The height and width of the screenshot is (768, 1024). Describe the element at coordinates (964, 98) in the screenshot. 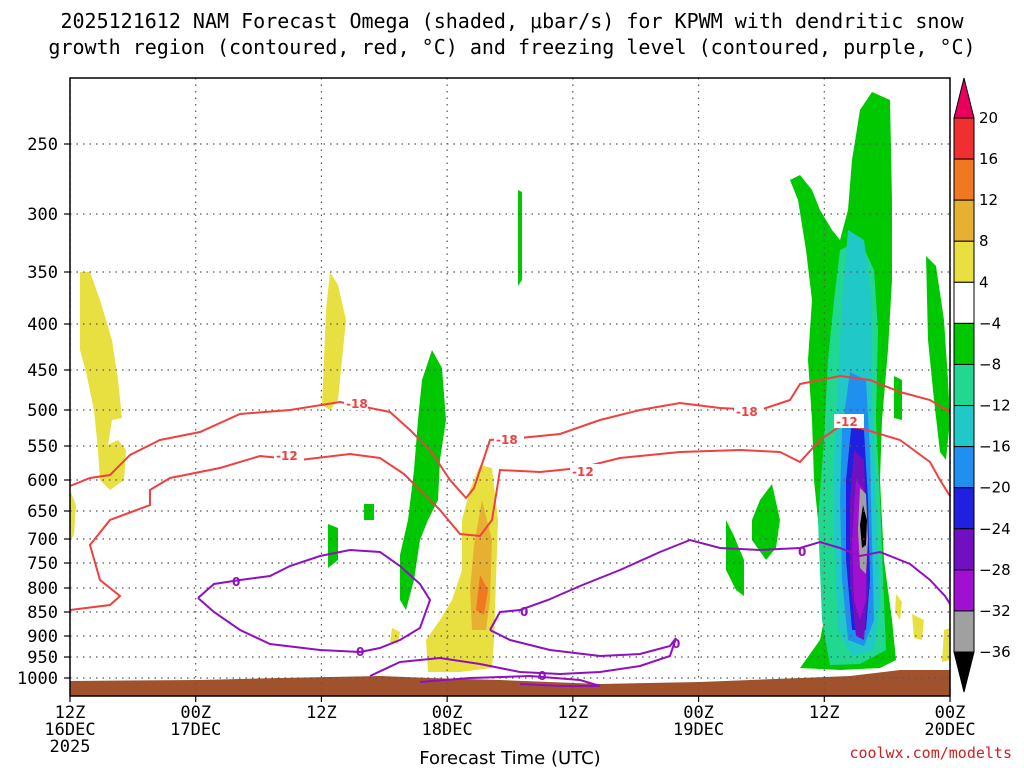

I see `colorbar-top-arrow` at that location.